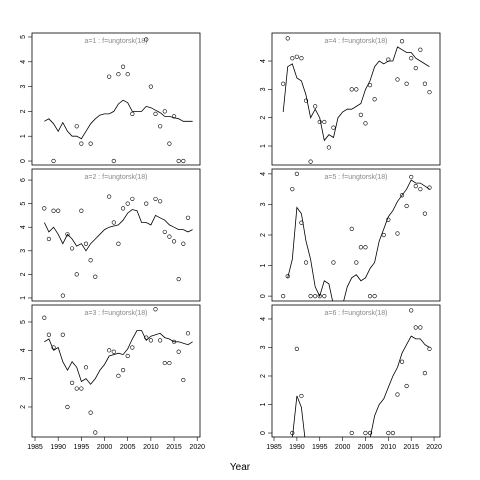  What do you see at coordinates (343, 447) in the screenshot?
I see `x-tick-label: 2000` at bounding box center [343, 447].